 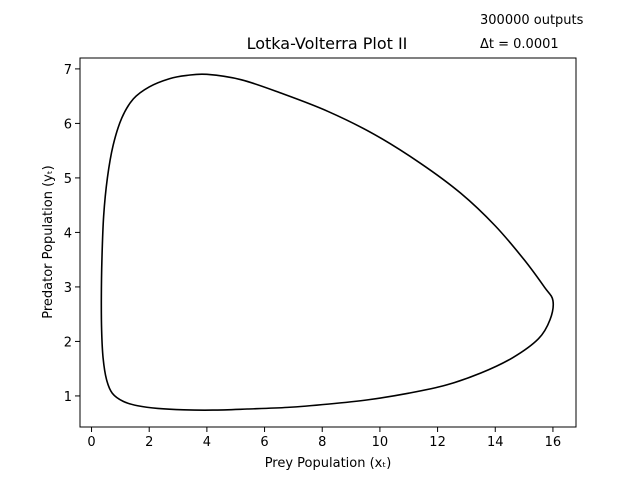 I want to click on y-axis-ticks: 1 2 3 4 5 6 7, so click(x=72, y=234).